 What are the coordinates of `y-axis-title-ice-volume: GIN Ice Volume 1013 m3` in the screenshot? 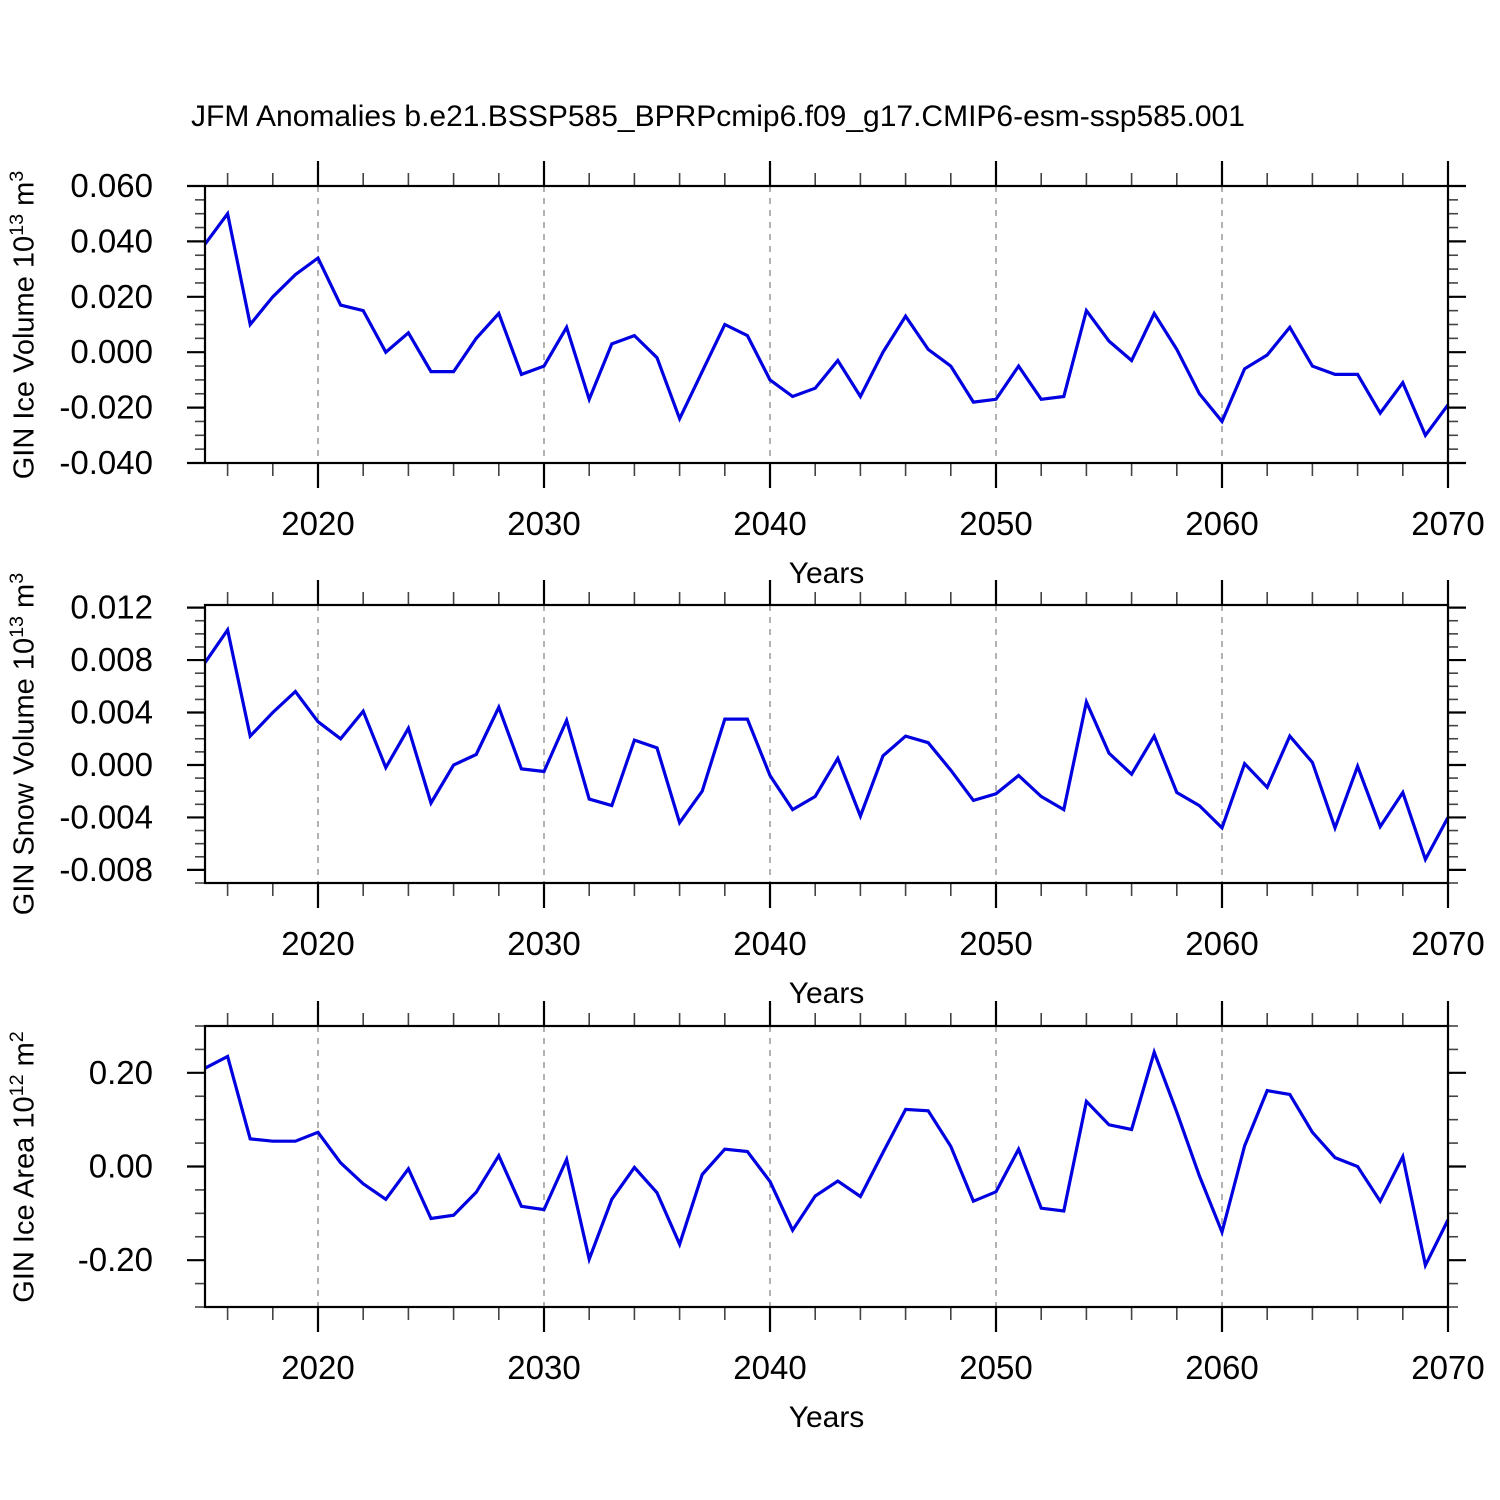 It's located at (28, 325).